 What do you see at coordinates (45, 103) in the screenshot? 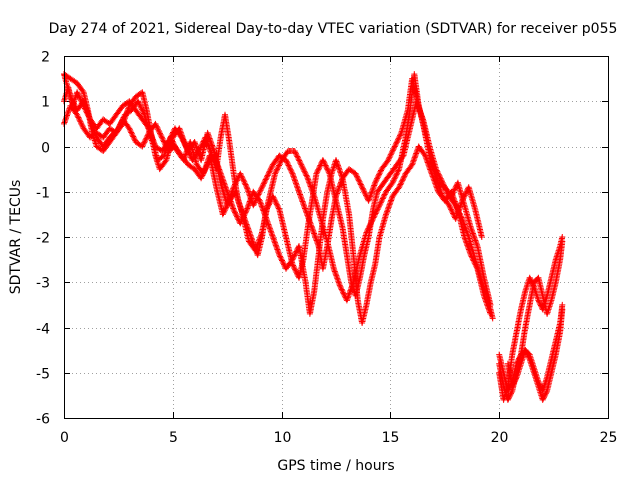
I see `y-tick-label: 1` at bounding box center [45, 103].